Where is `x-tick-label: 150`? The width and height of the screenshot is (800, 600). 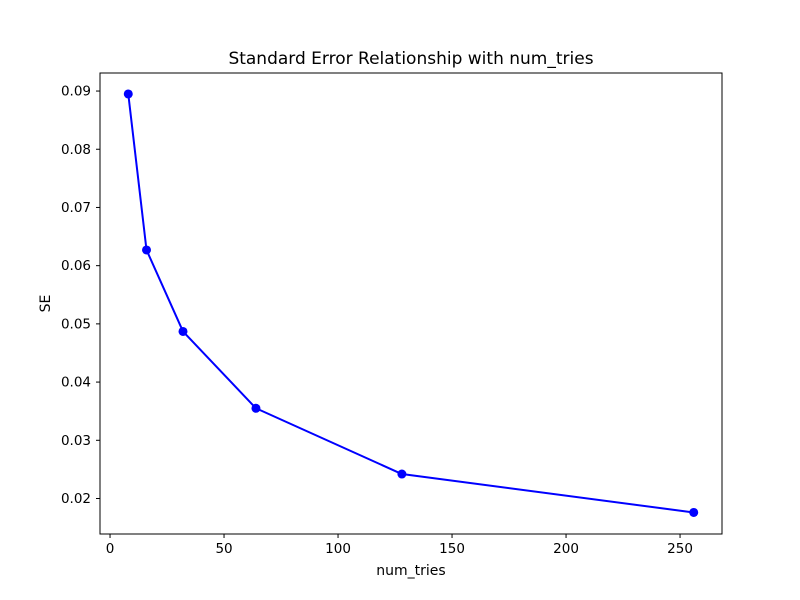 x-tick-label: 150 is located at coordinates (452, 549).